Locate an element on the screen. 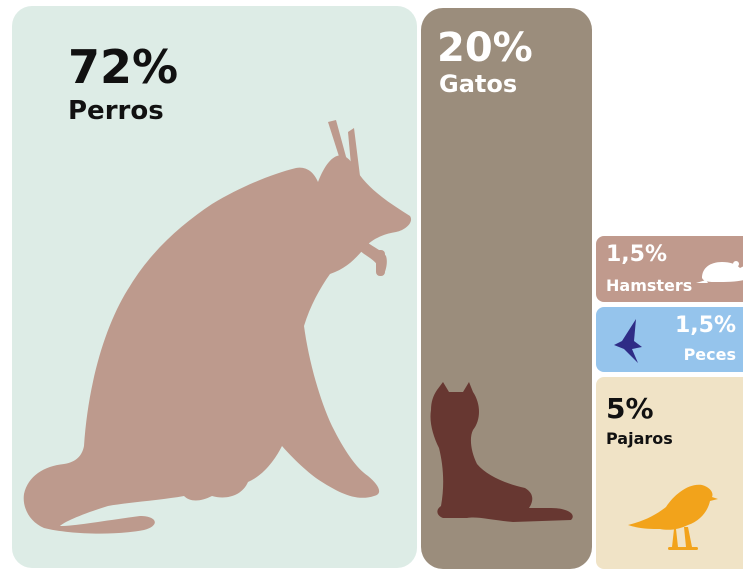 This screenshot has height=569, width=743. gatos-percent: 20% is located at coordinates (485, 48).